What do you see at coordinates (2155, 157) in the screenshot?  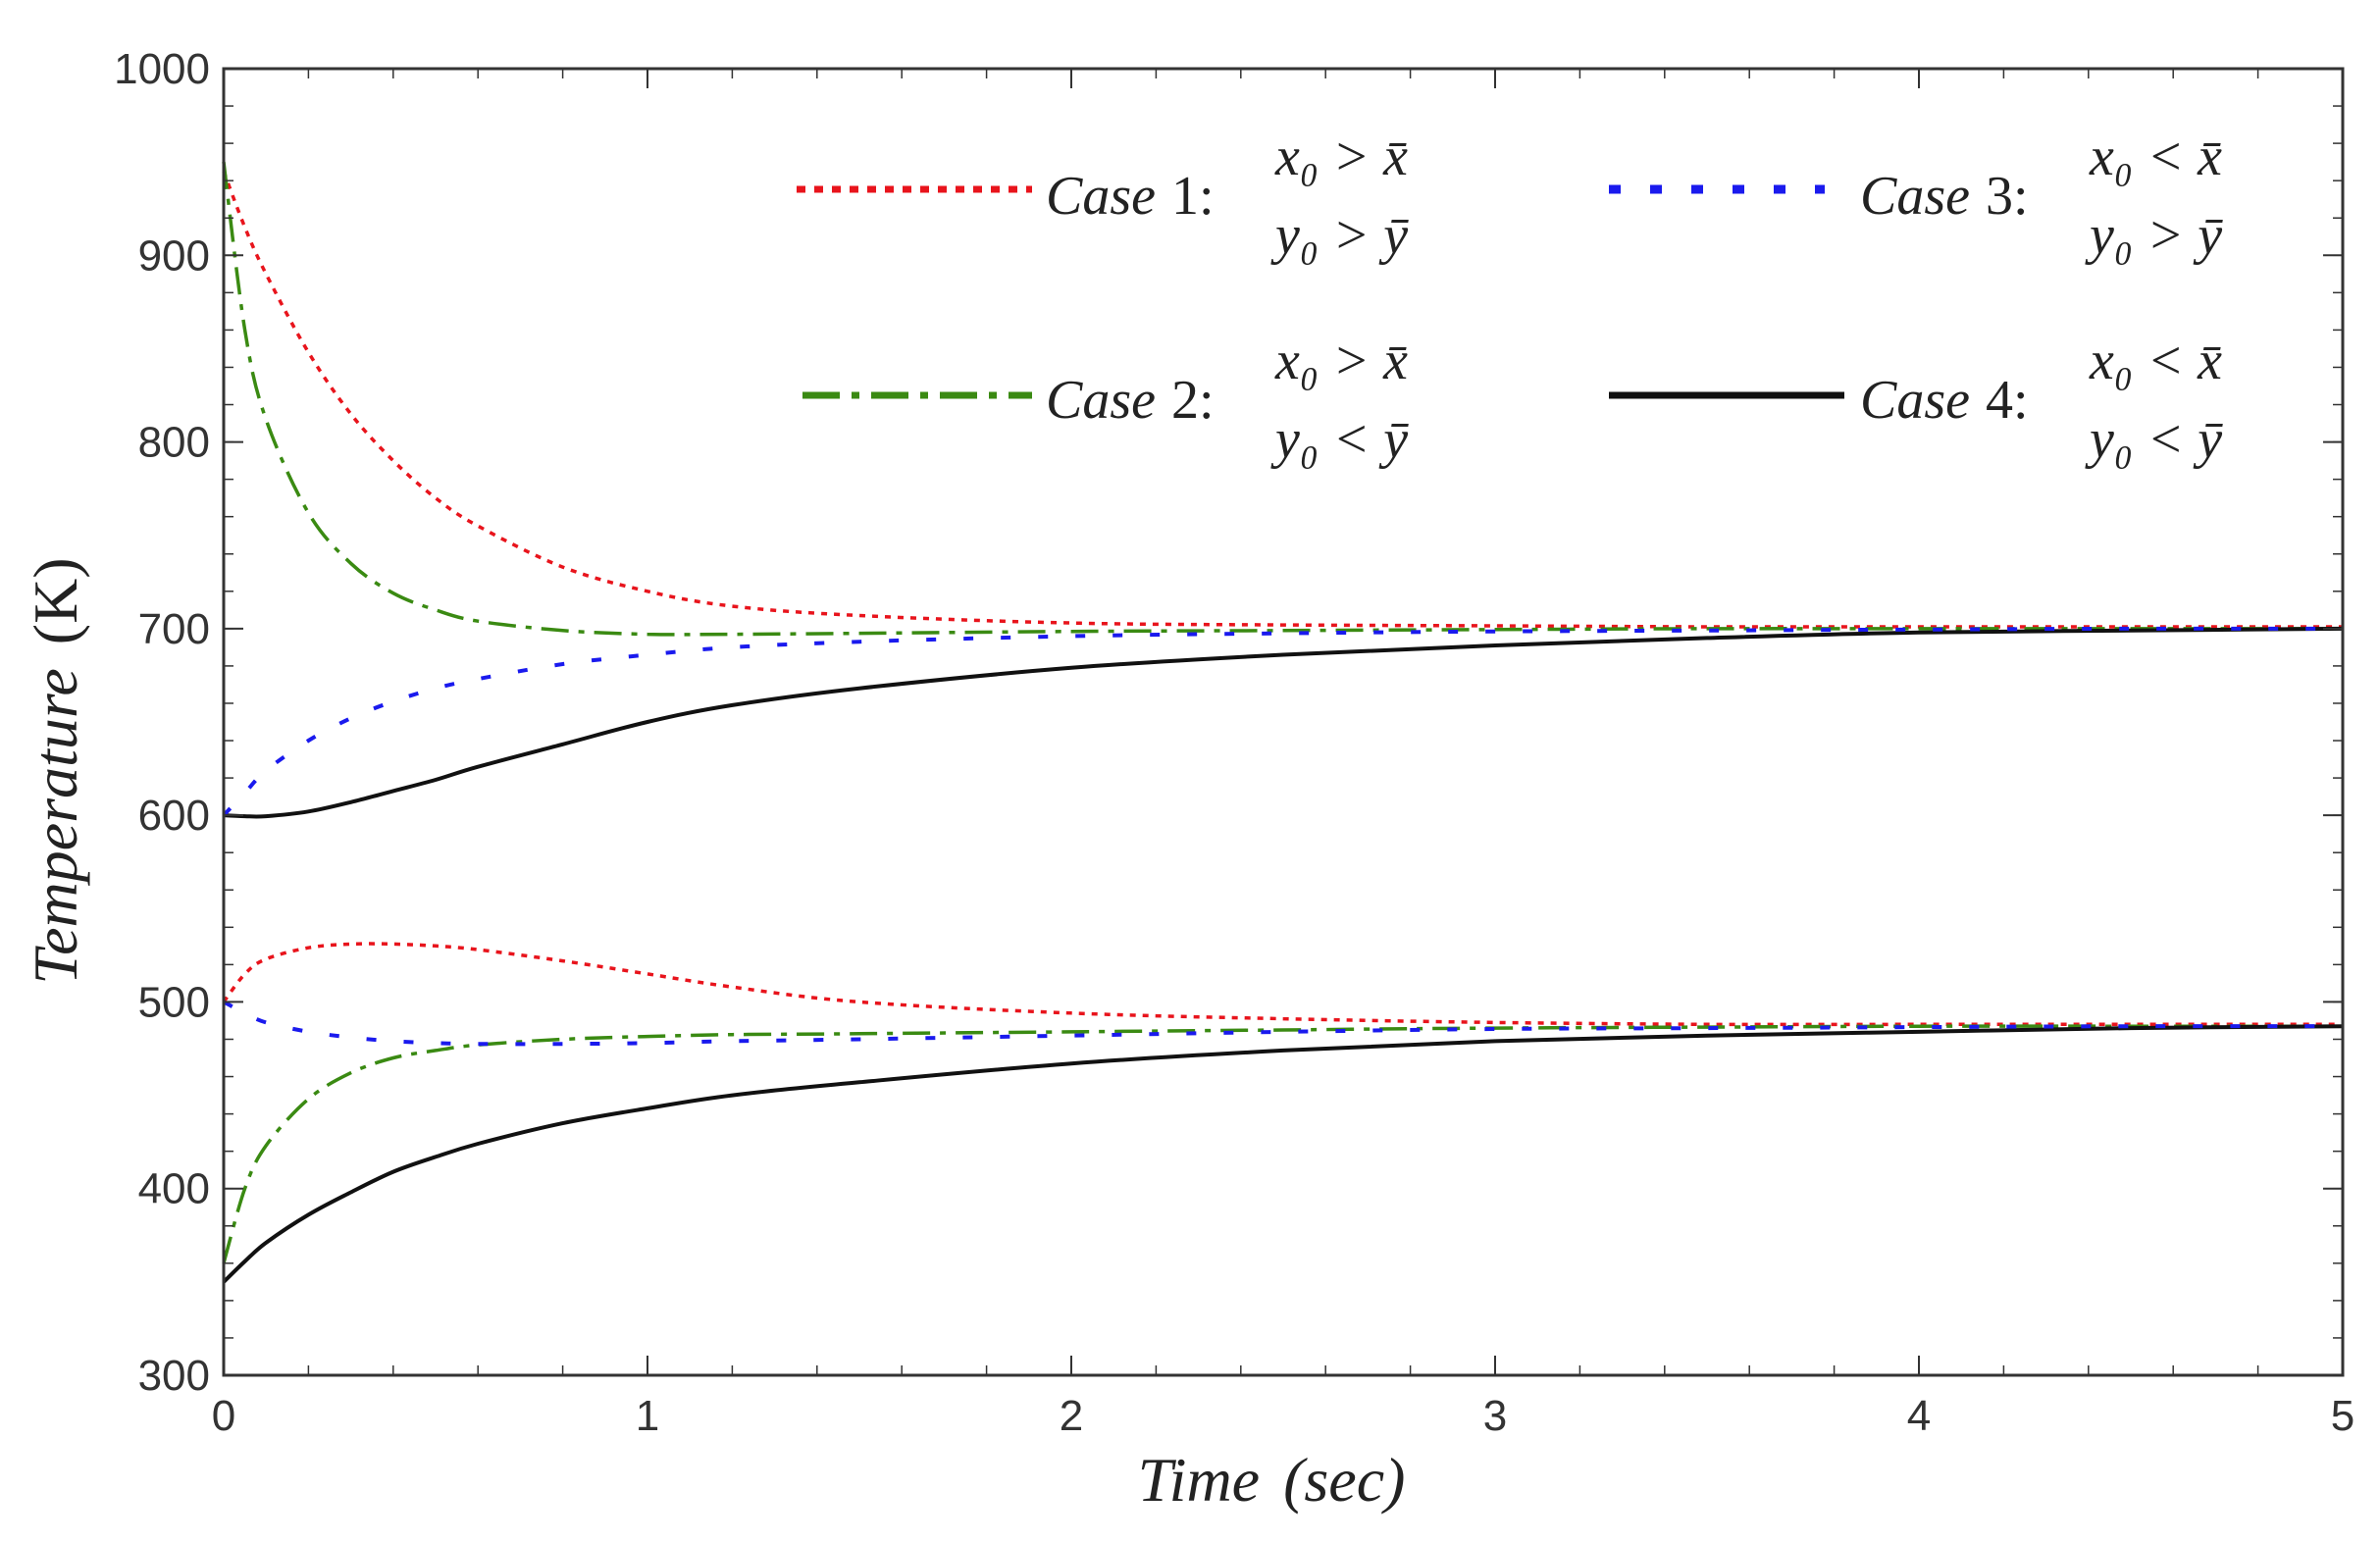 I see `legend-cond-x-3: x₀ < x̄` at bounding box center [2155, 157].